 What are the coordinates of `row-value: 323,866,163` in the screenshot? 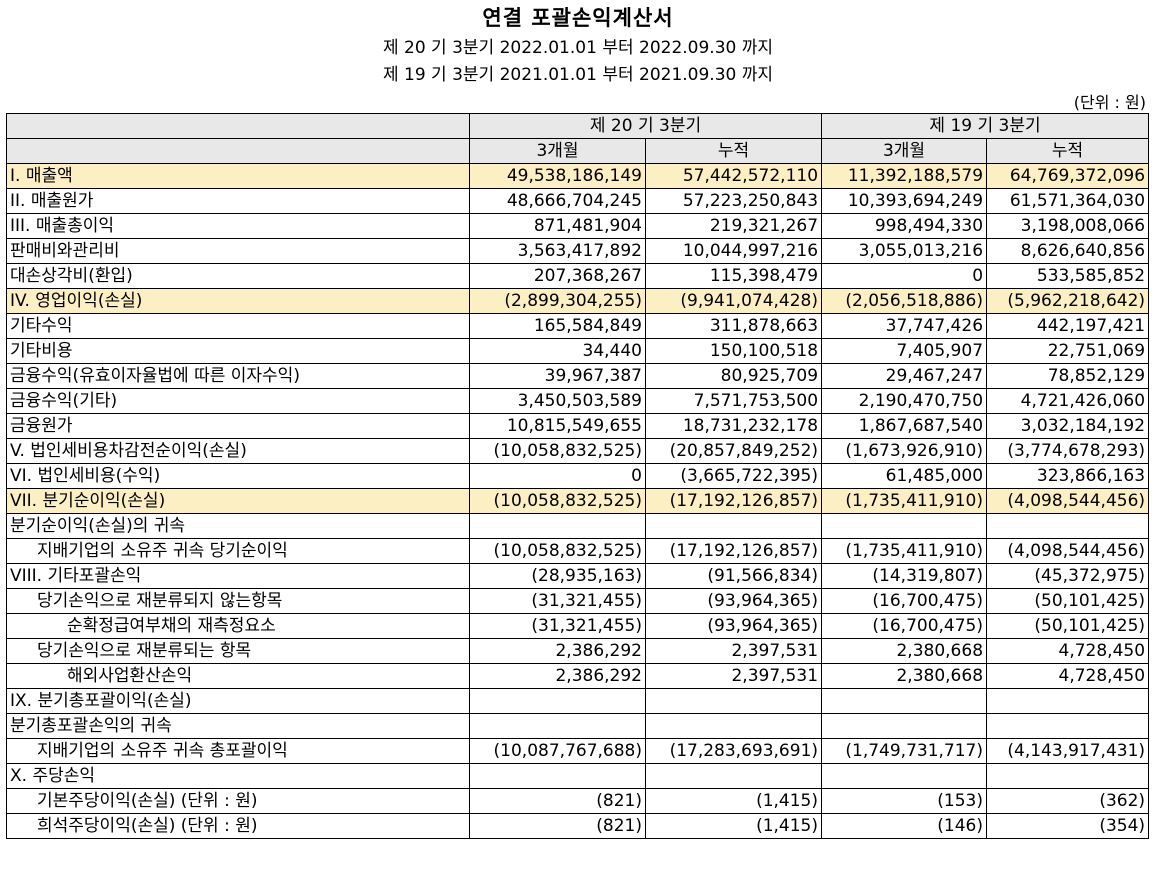 It's located at (1068, 476).